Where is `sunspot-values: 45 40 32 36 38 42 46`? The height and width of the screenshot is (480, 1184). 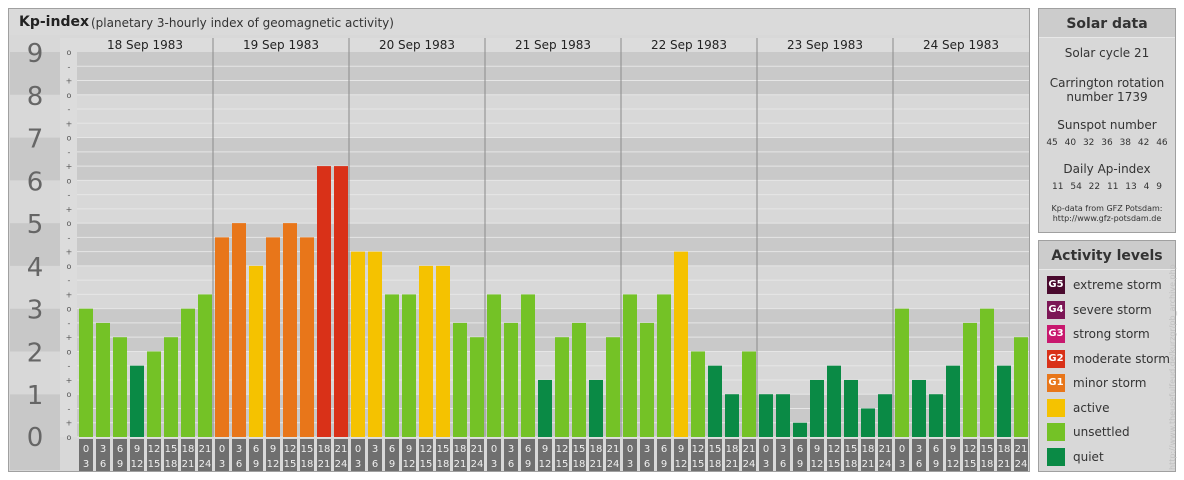 sunspot-values: 45 40 32 36 38 42 46 is located at coordinates (1107, 143).